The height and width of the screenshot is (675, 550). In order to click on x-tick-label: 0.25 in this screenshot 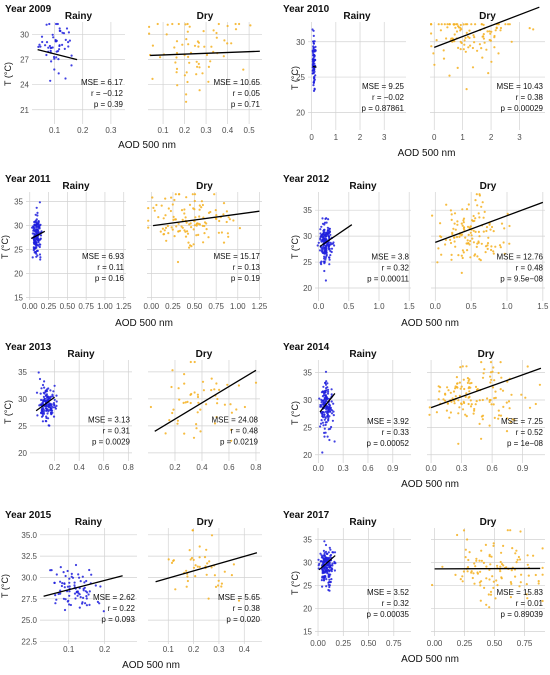, I will do `click(465, 643)`.